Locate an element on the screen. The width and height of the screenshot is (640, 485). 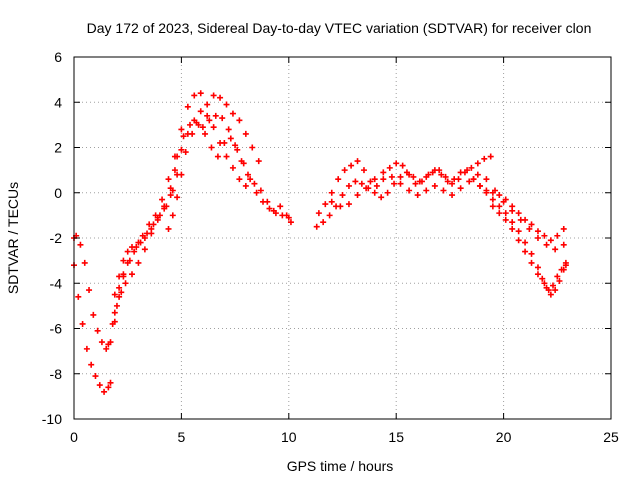
y-tick-label: -4 is located at coordinates (56, 283).